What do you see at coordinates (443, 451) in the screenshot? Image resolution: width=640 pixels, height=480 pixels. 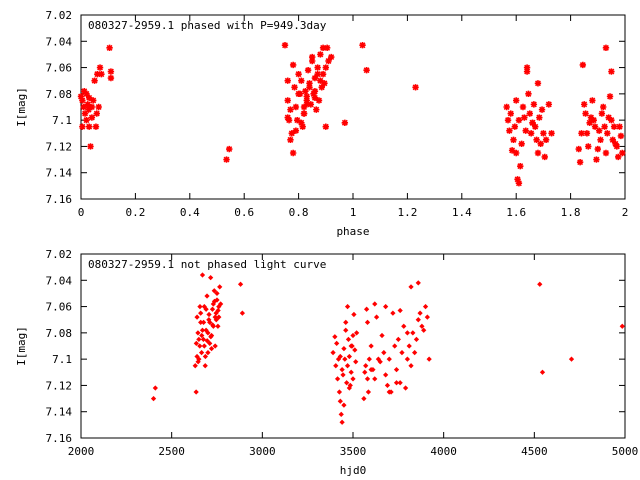 I see `bottom-x-tick-label: 4000` at bounding box center [443, 451].